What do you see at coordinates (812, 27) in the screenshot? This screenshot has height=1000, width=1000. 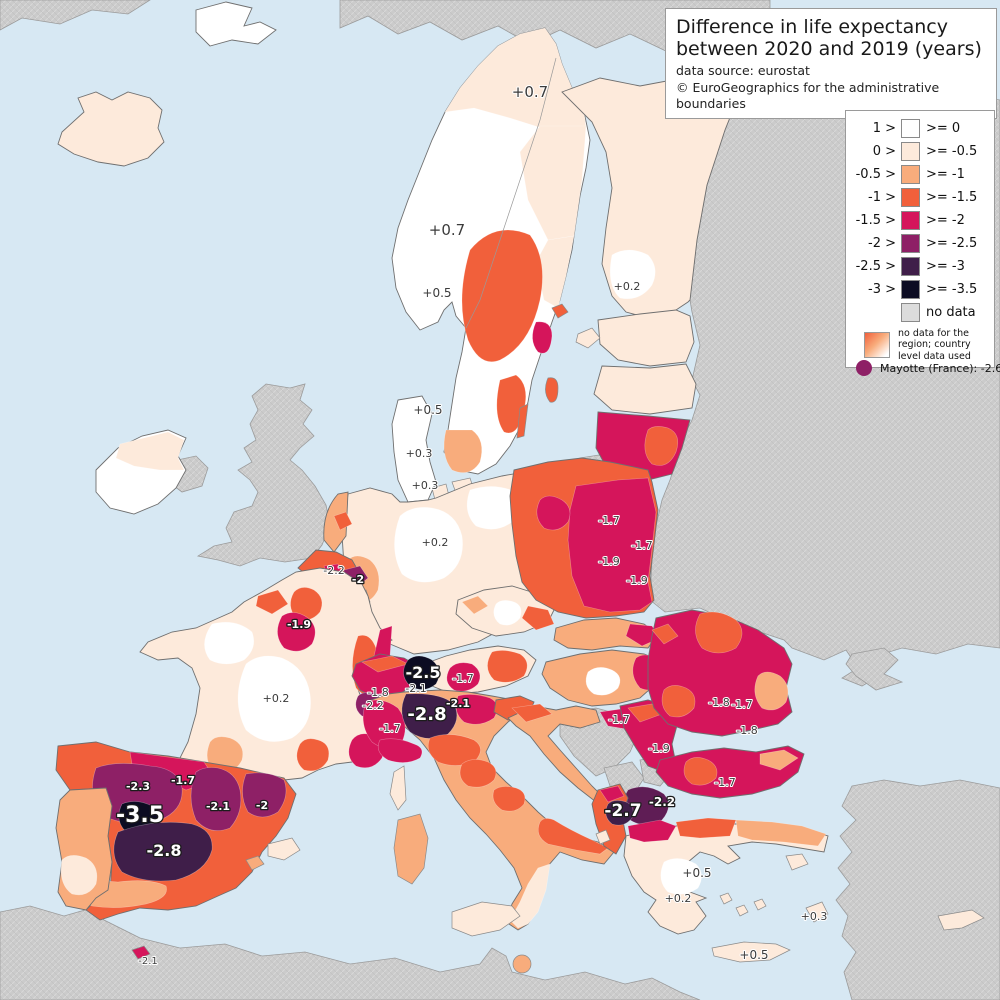 I see `map-title-line1: Difference in life expectancy` at bounding box center [812, 27].